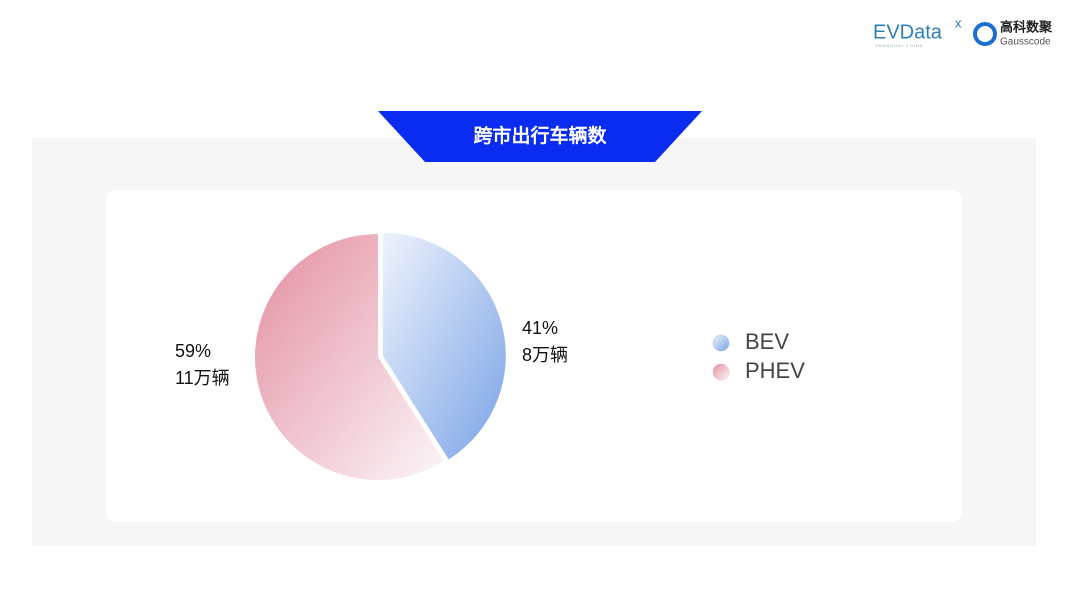 This screenshot has width=1080, height=608. What do you see at coordinates (899, 45) in the screenshot?
I see `logo-brand-sub: SHANGHAI CHINA` at bounding box center [899, 45].